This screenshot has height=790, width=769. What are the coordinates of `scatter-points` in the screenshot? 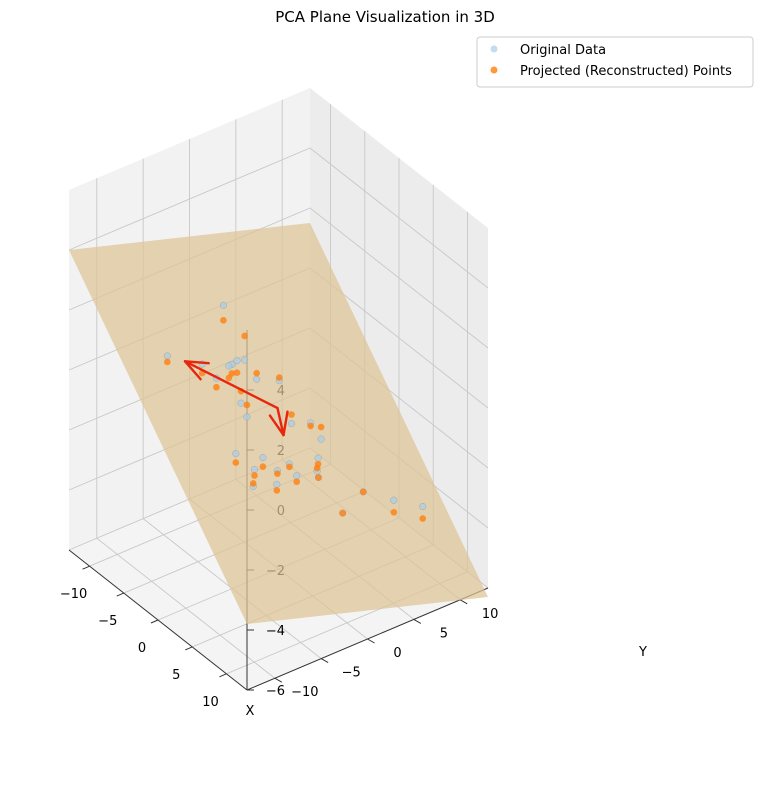 It's located at (295, 411).